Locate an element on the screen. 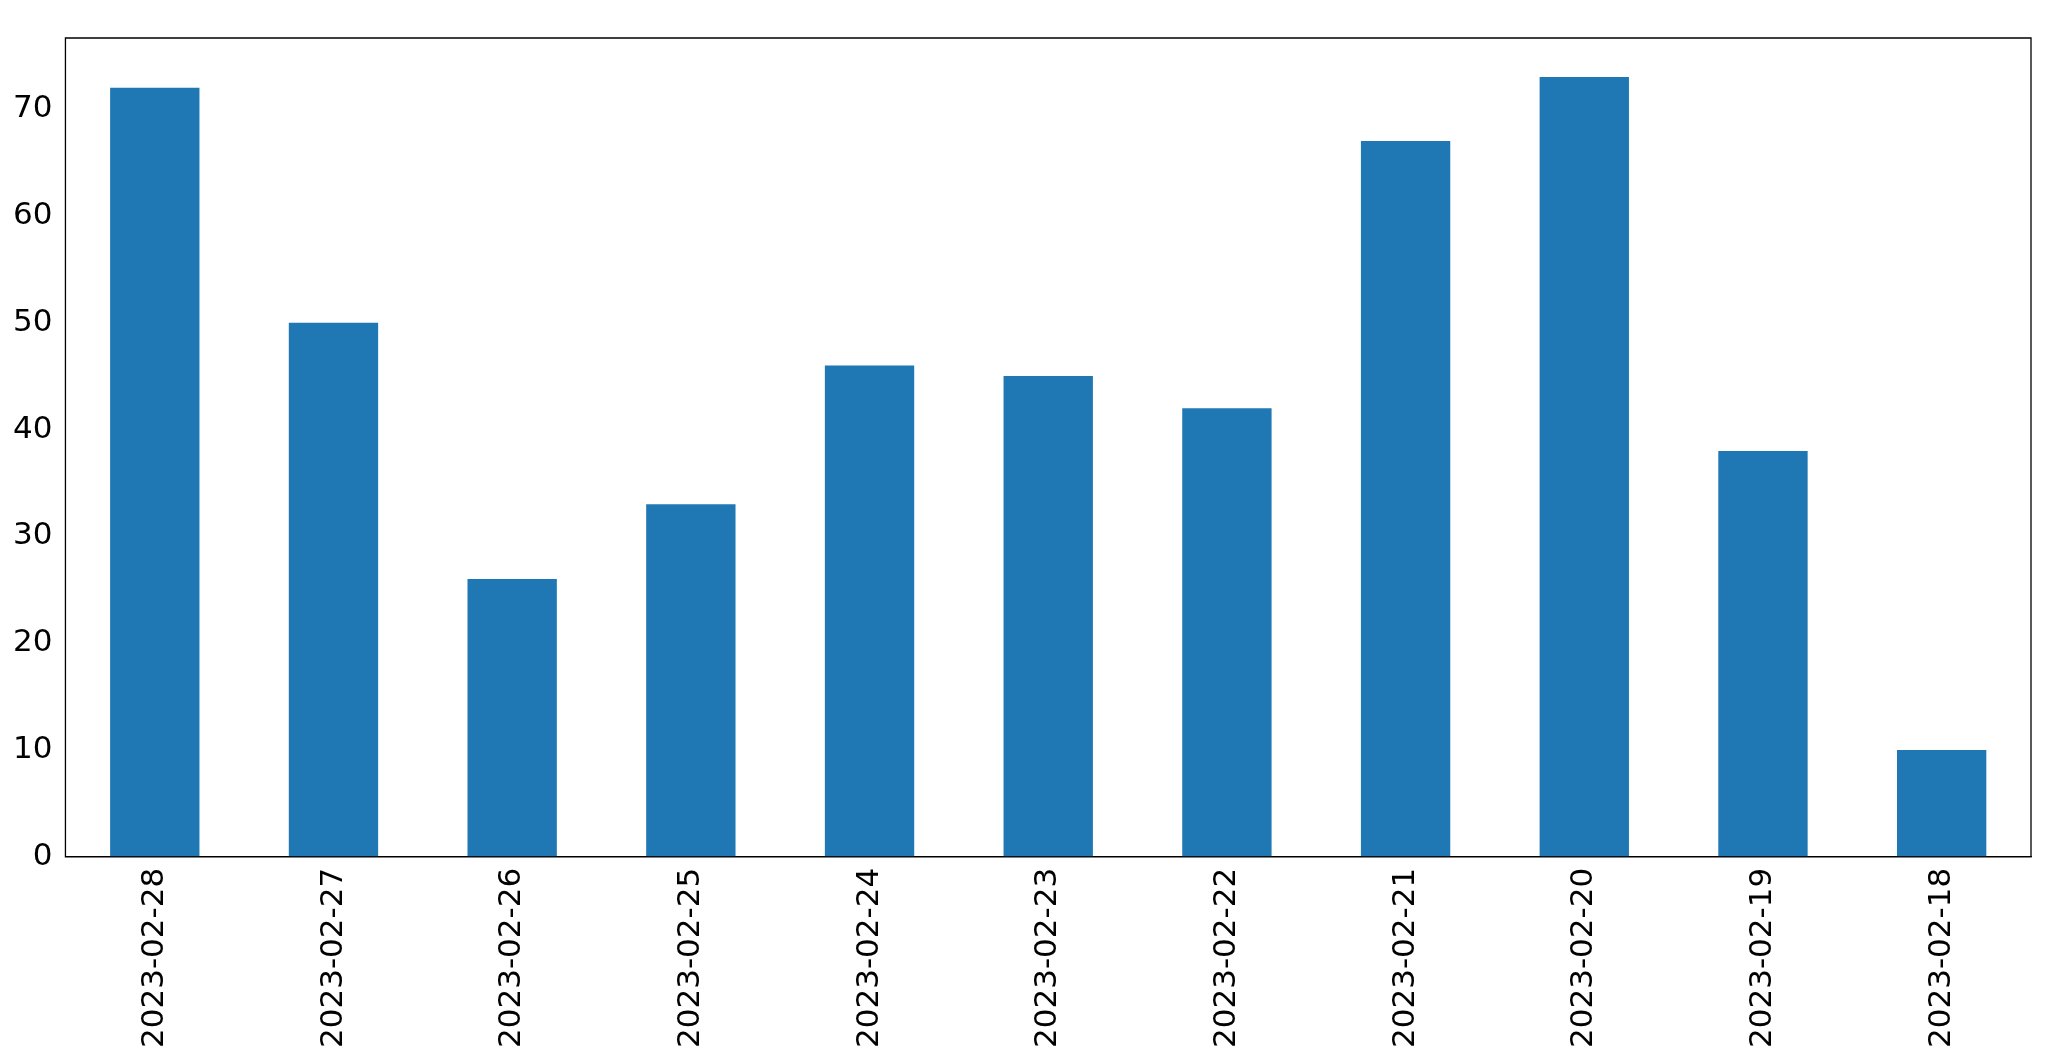  x-tick-label: 2023-02-28 is located at coordinates (151, 958).